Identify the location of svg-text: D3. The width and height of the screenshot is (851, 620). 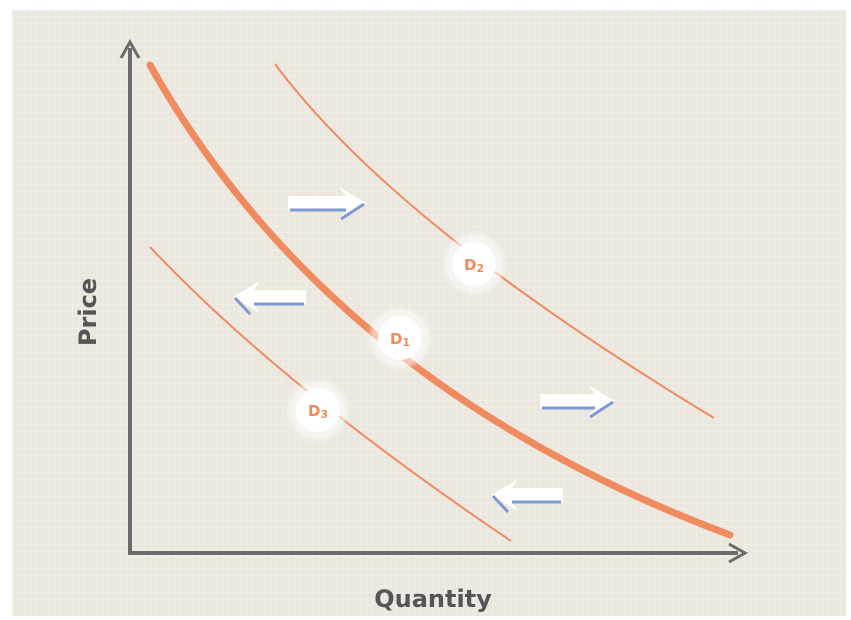
(318, 411).